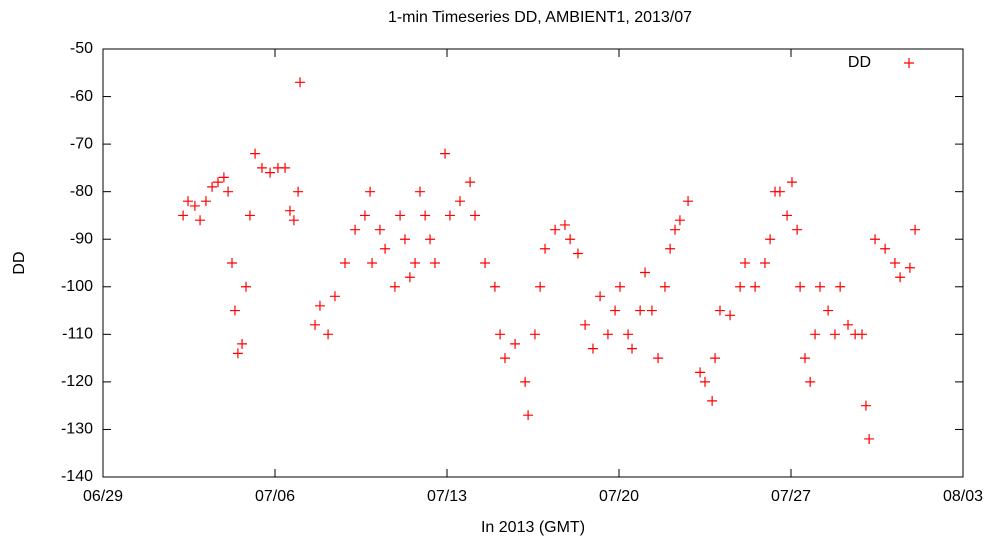  Describe the element at coordinates (619, 496) in the screenshot. I see `x-tick-label: 07/20` at that location.